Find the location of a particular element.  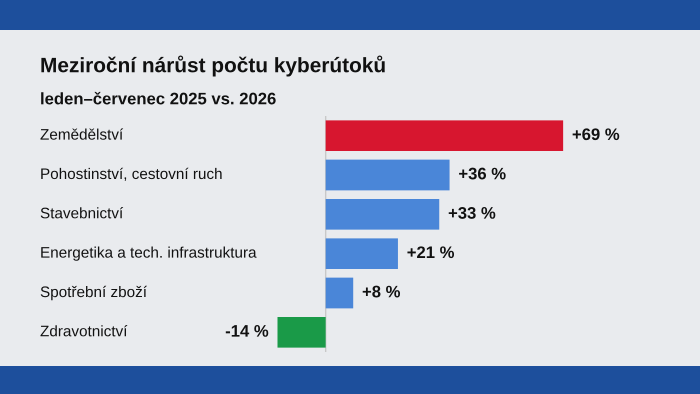

y-tick-label: Spotřební zboží is located at coordinates (93, 293).